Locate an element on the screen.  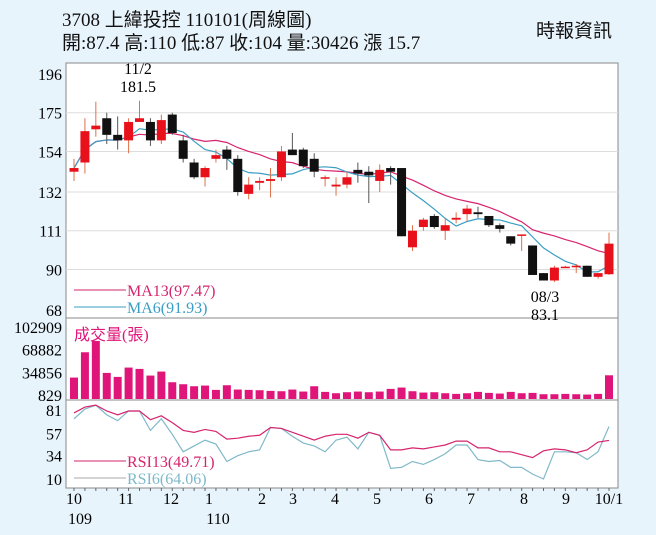
price-tick-label: 154 is located at coordinates (50, 152).